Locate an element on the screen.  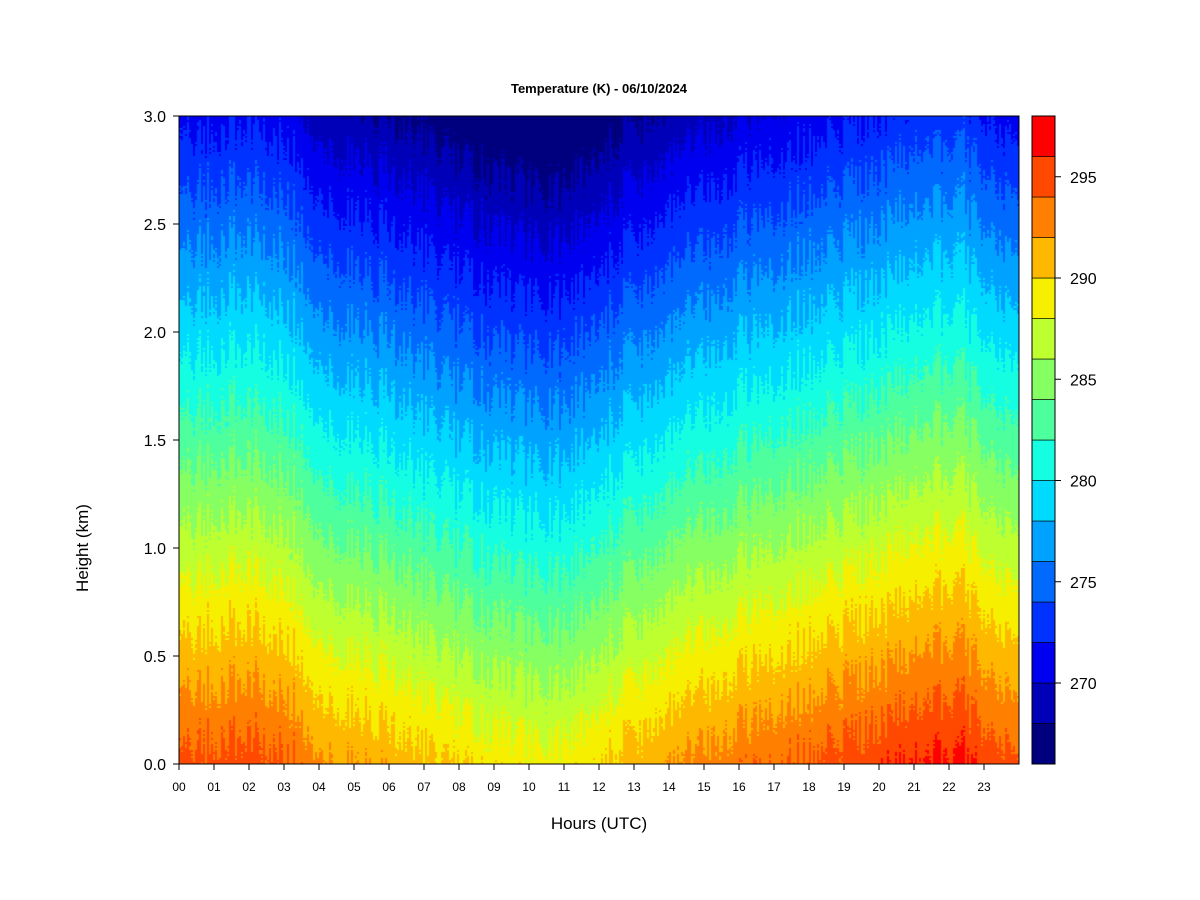
x-tick-label: 18 is located at coordinates (809, 787).